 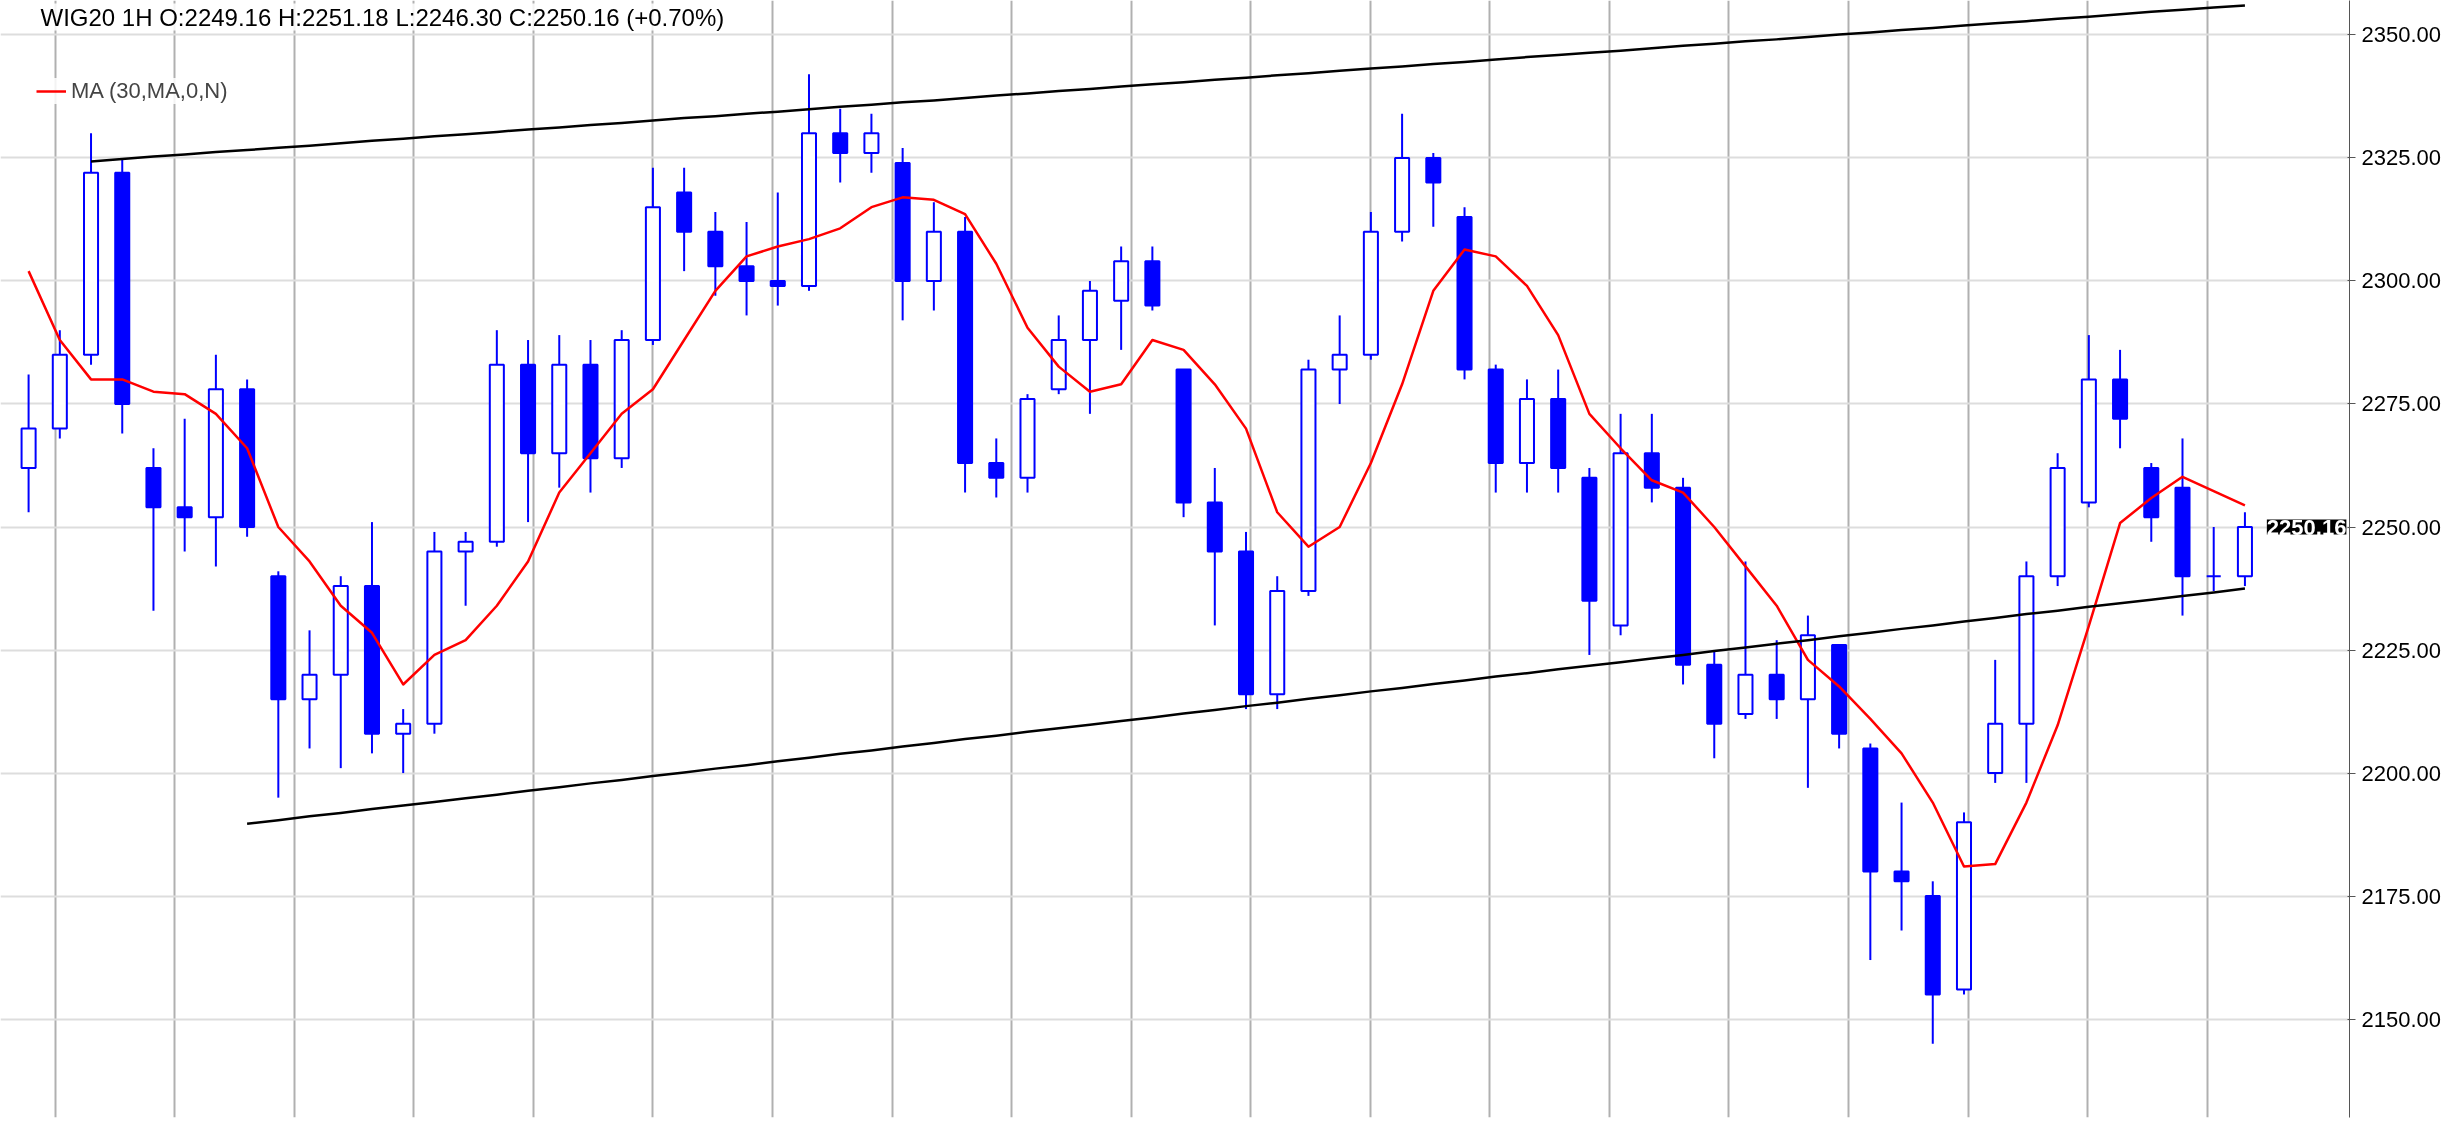 I want to click on y-tick-label: 2325.00, so click(x=2401, y=158).